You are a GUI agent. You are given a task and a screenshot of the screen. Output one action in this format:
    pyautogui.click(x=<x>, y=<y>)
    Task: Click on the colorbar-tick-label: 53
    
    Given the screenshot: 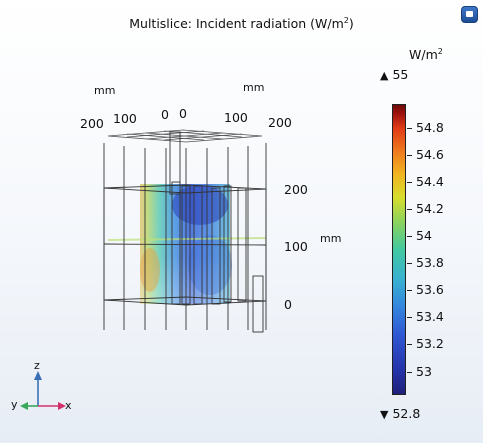 What is the action you would take?
    pyautogui.click(x=424, y=371)
    